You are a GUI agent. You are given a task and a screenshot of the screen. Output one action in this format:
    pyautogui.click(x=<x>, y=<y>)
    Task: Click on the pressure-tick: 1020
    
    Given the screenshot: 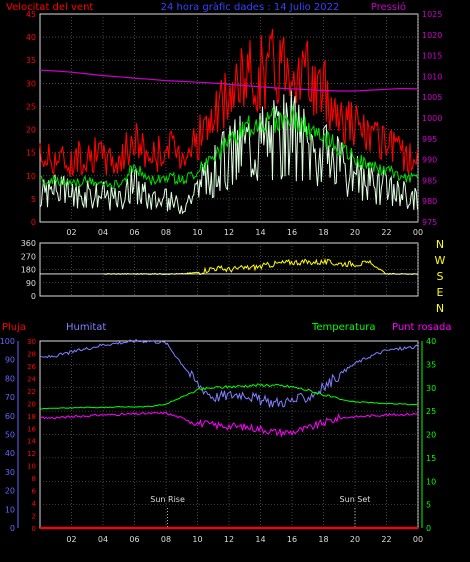 What is the action you would take?
    pyautogui.click(x=432, y=35)
    